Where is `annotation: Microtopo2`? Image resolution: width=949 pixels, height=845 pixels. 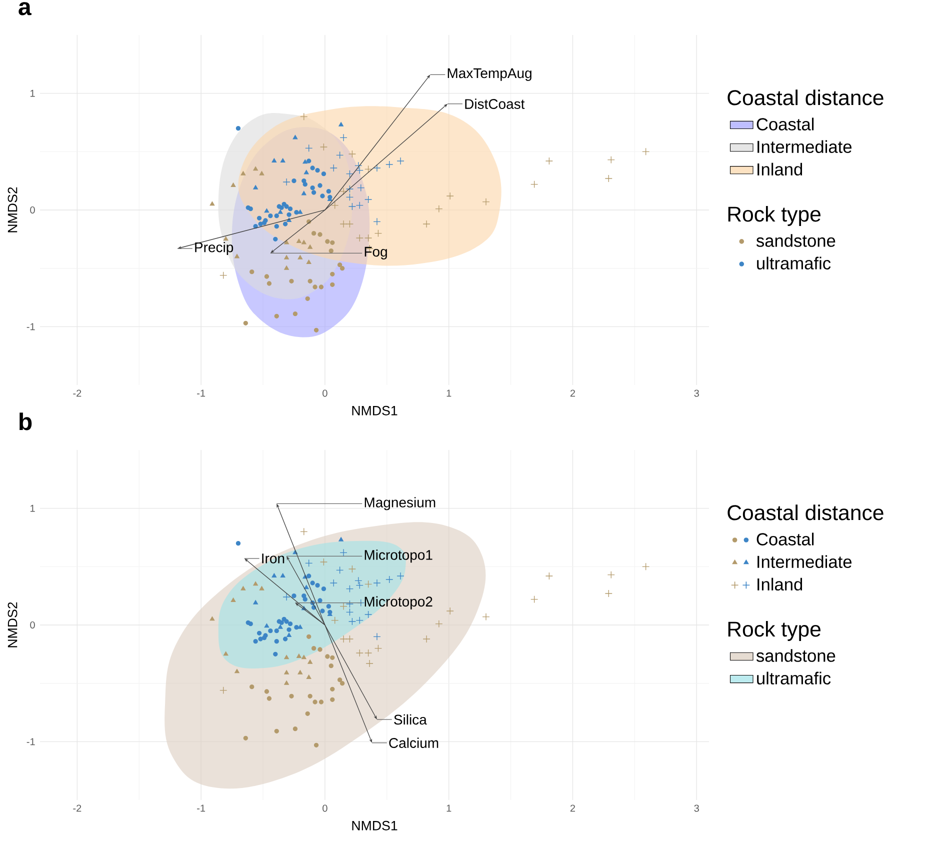 annotation: Microtopo2 is located at coordinates (398, 603).